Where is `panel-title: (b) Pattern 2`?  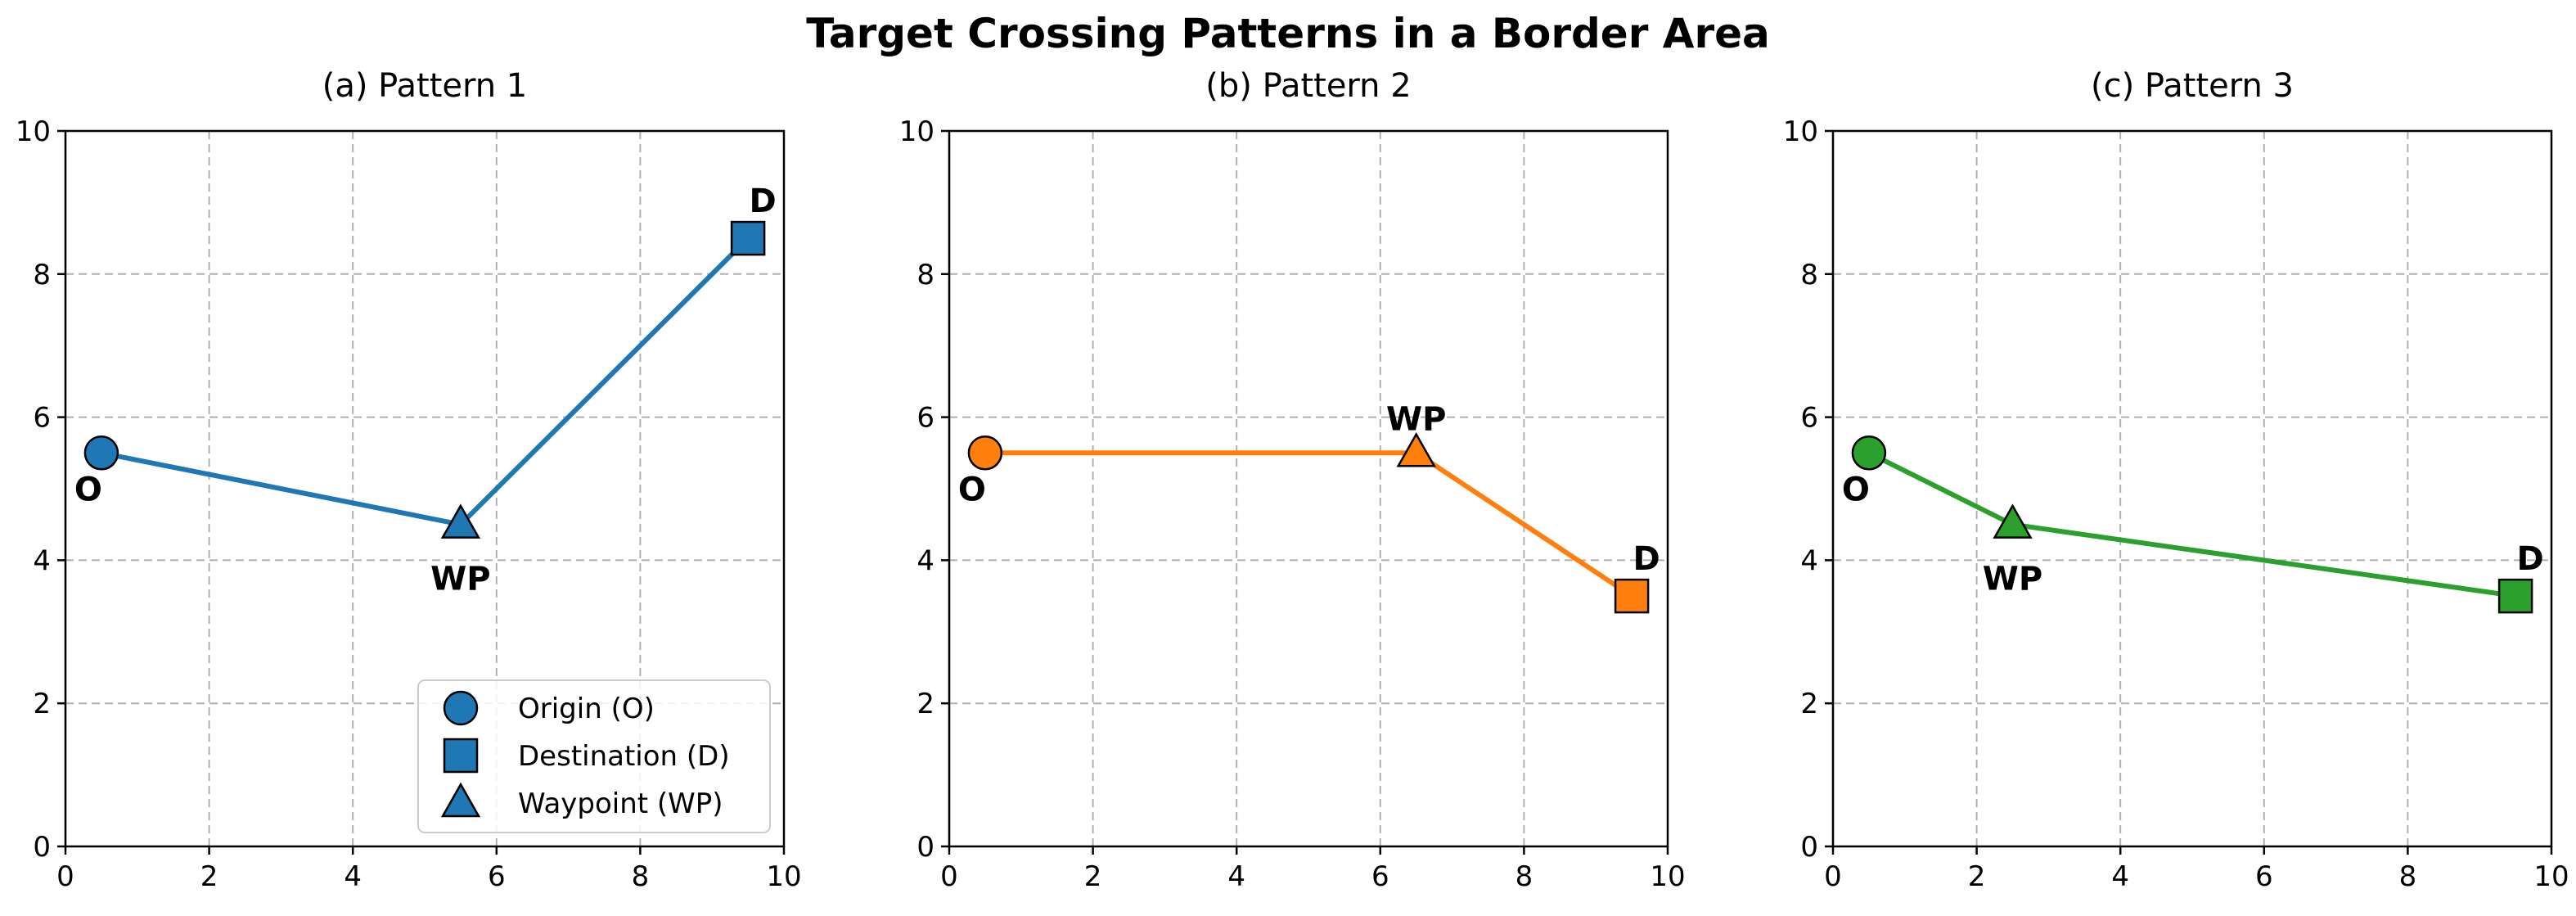
panel-title: (b) Pattern 2 is located at coordinates (1308, 86).